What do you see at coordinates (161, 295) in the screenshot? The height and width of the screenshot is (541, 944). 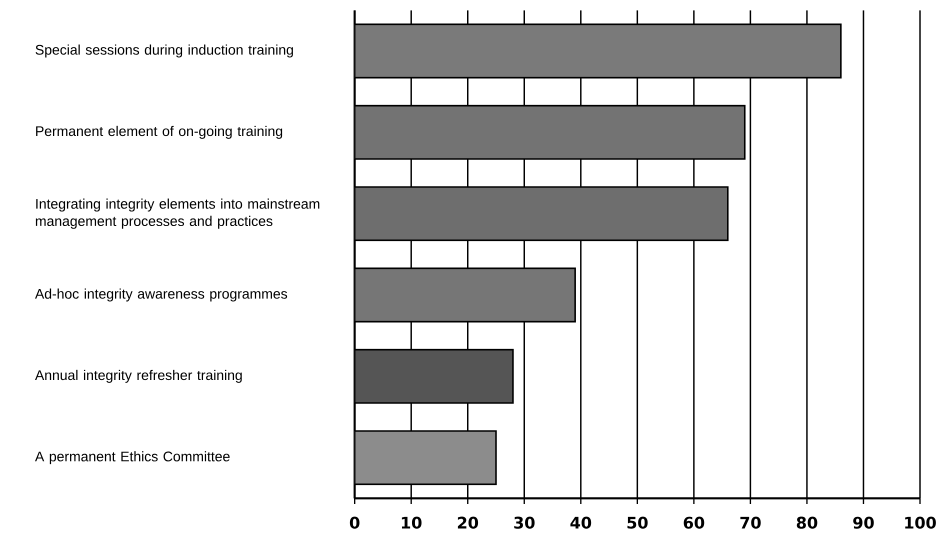 I see `y-tick-label: Ad-hoc integrity awareness programmes` at bounding box center [161, 295].